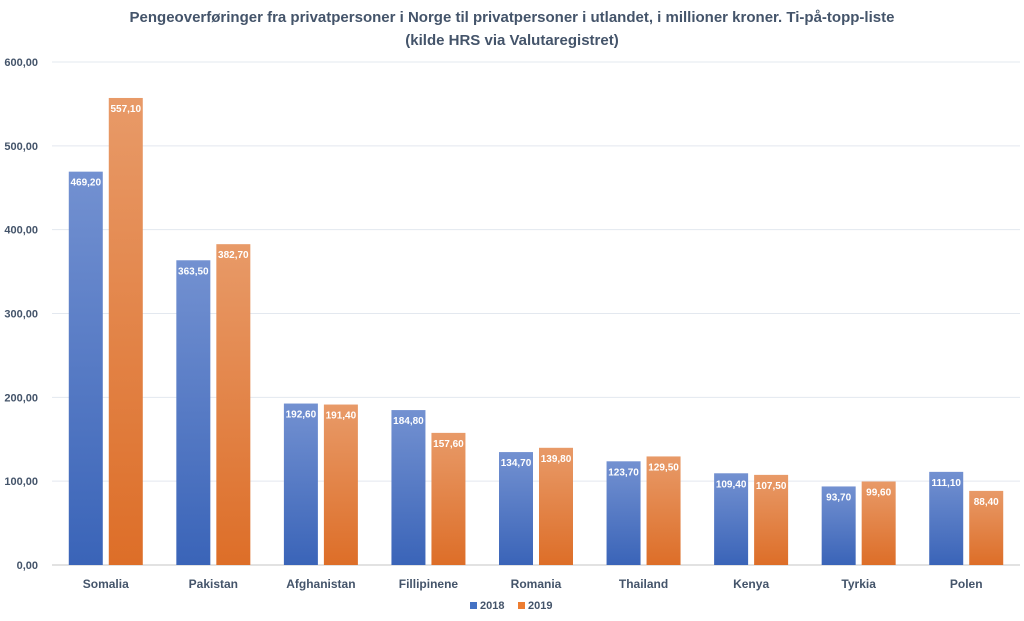  I want to click on x-tick-label: Thailand, so click(643, 584).